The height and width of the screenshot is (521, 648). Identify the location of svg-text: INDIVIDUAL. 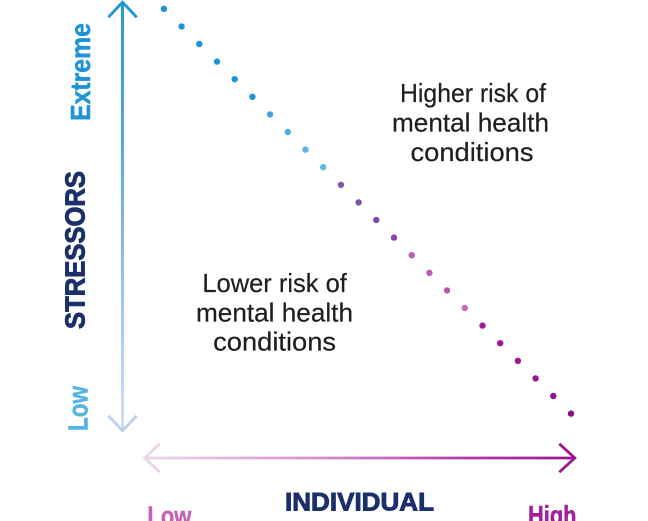
(359, 503).